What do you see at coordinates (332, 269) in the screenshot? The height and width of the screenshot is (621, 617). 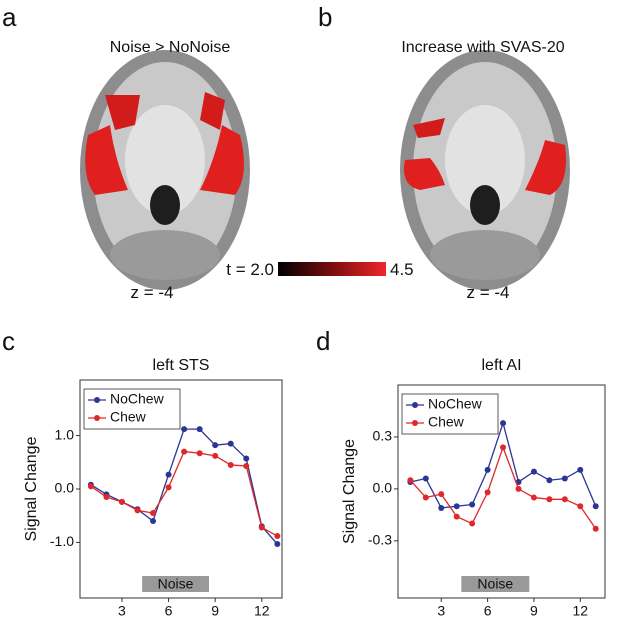 I see `colorbar` at bounding box center [332, 269].